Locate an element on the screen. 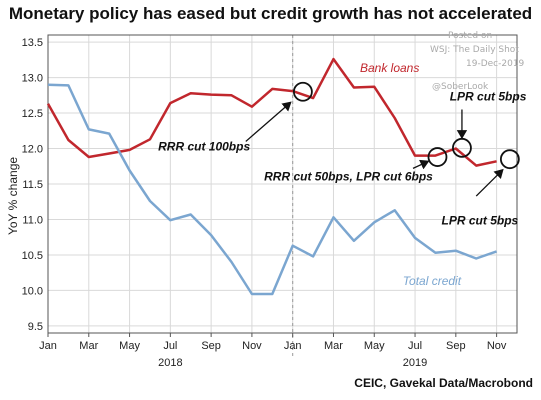 The image size is (541, 400). y-tick-label: 12.0 is located at coordinates (32, 150).